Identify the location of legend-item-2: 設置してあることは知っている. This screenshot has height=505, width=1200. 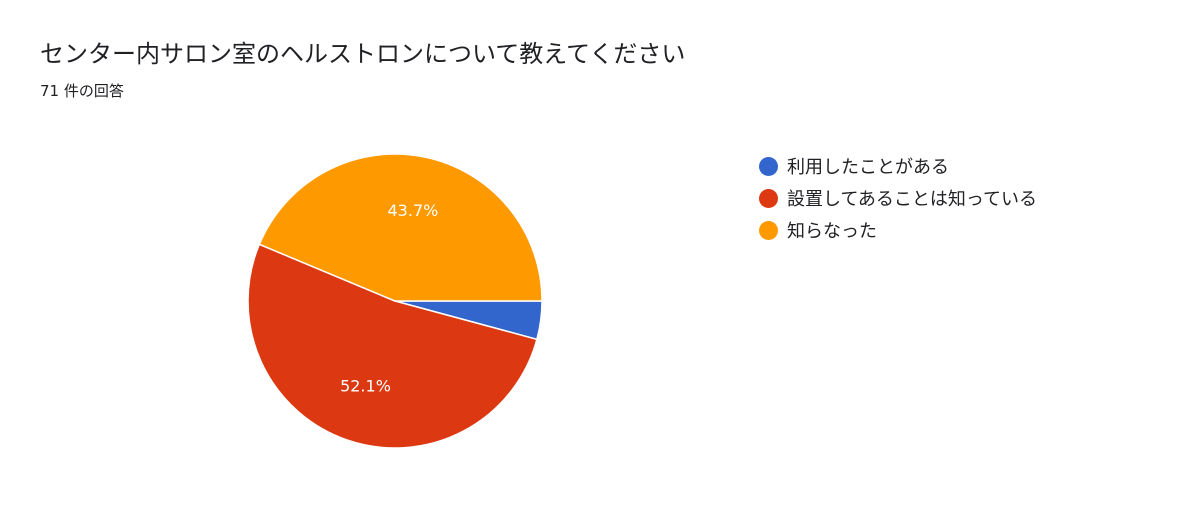
(898, 198).